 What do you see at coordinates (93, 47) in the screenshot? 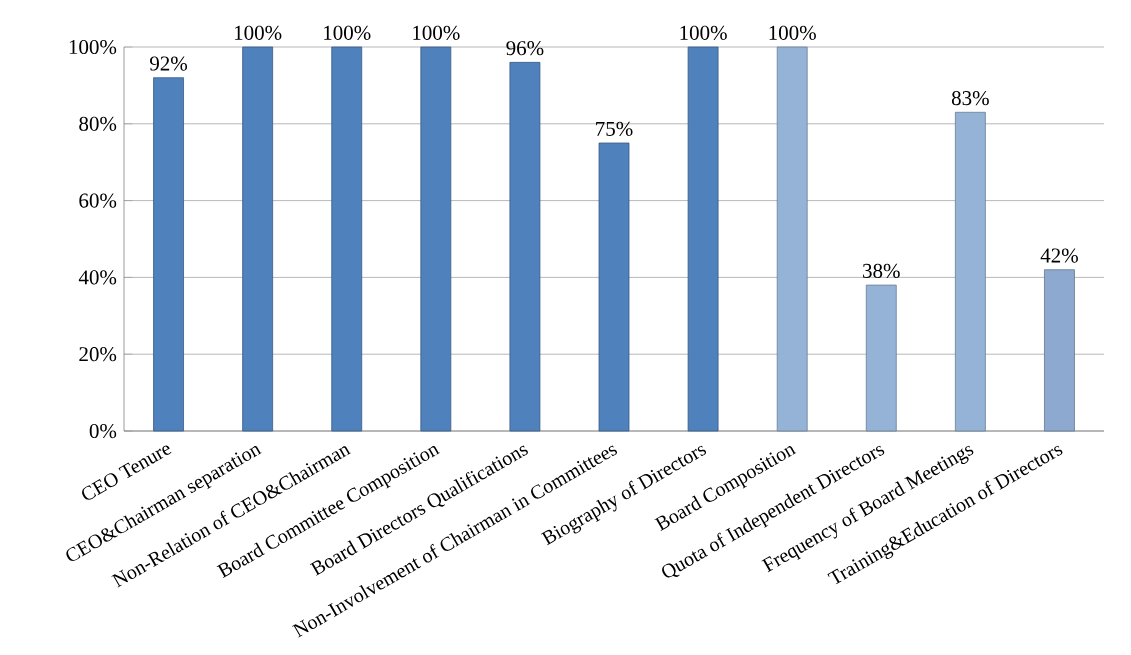
I see `y-tick-label: 100%` at bounding box center [93, 47].